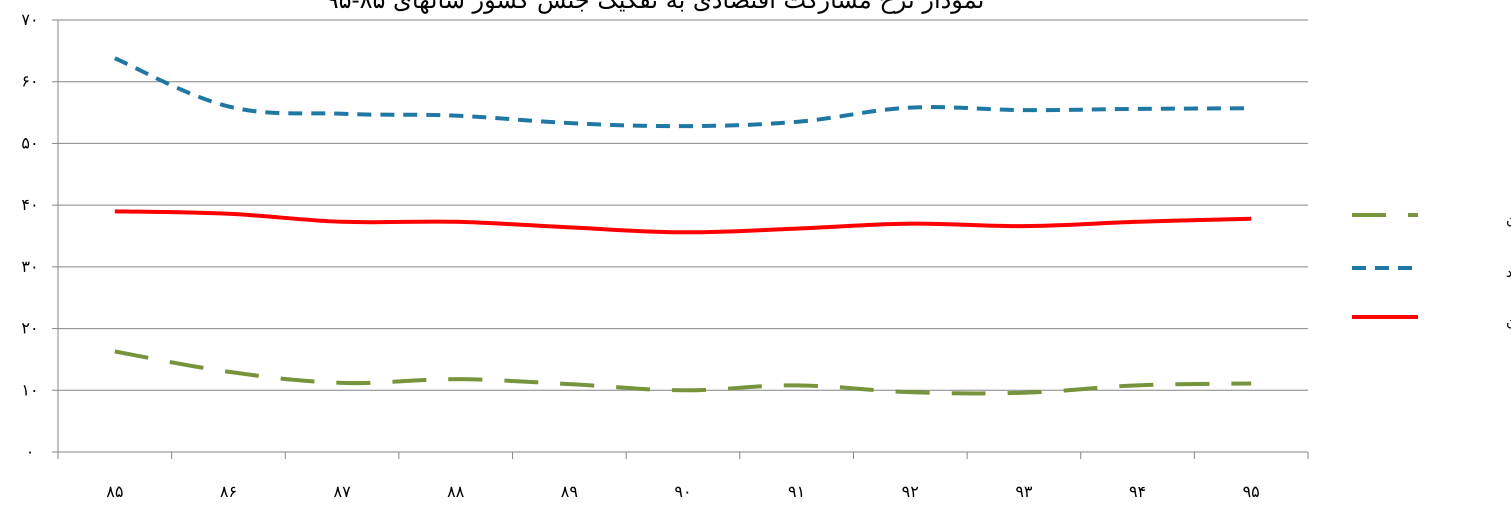 The height and width of the screenshot is (511, 1511). I want to click on x-tick-label: ۹۲, so click(910, 491).